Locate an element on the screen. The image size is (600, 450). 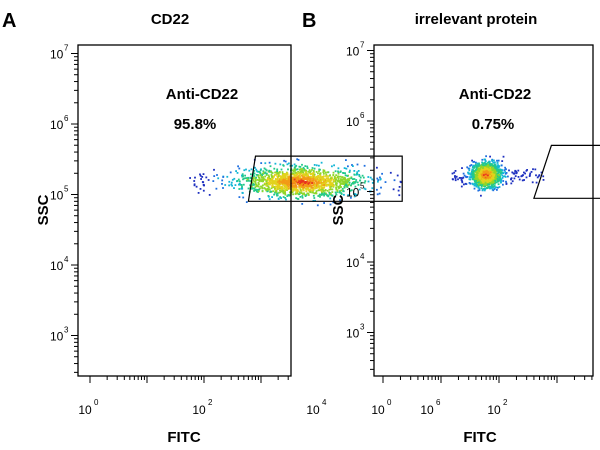
y-tick-label: 10 is located at coordinates (57, 337).